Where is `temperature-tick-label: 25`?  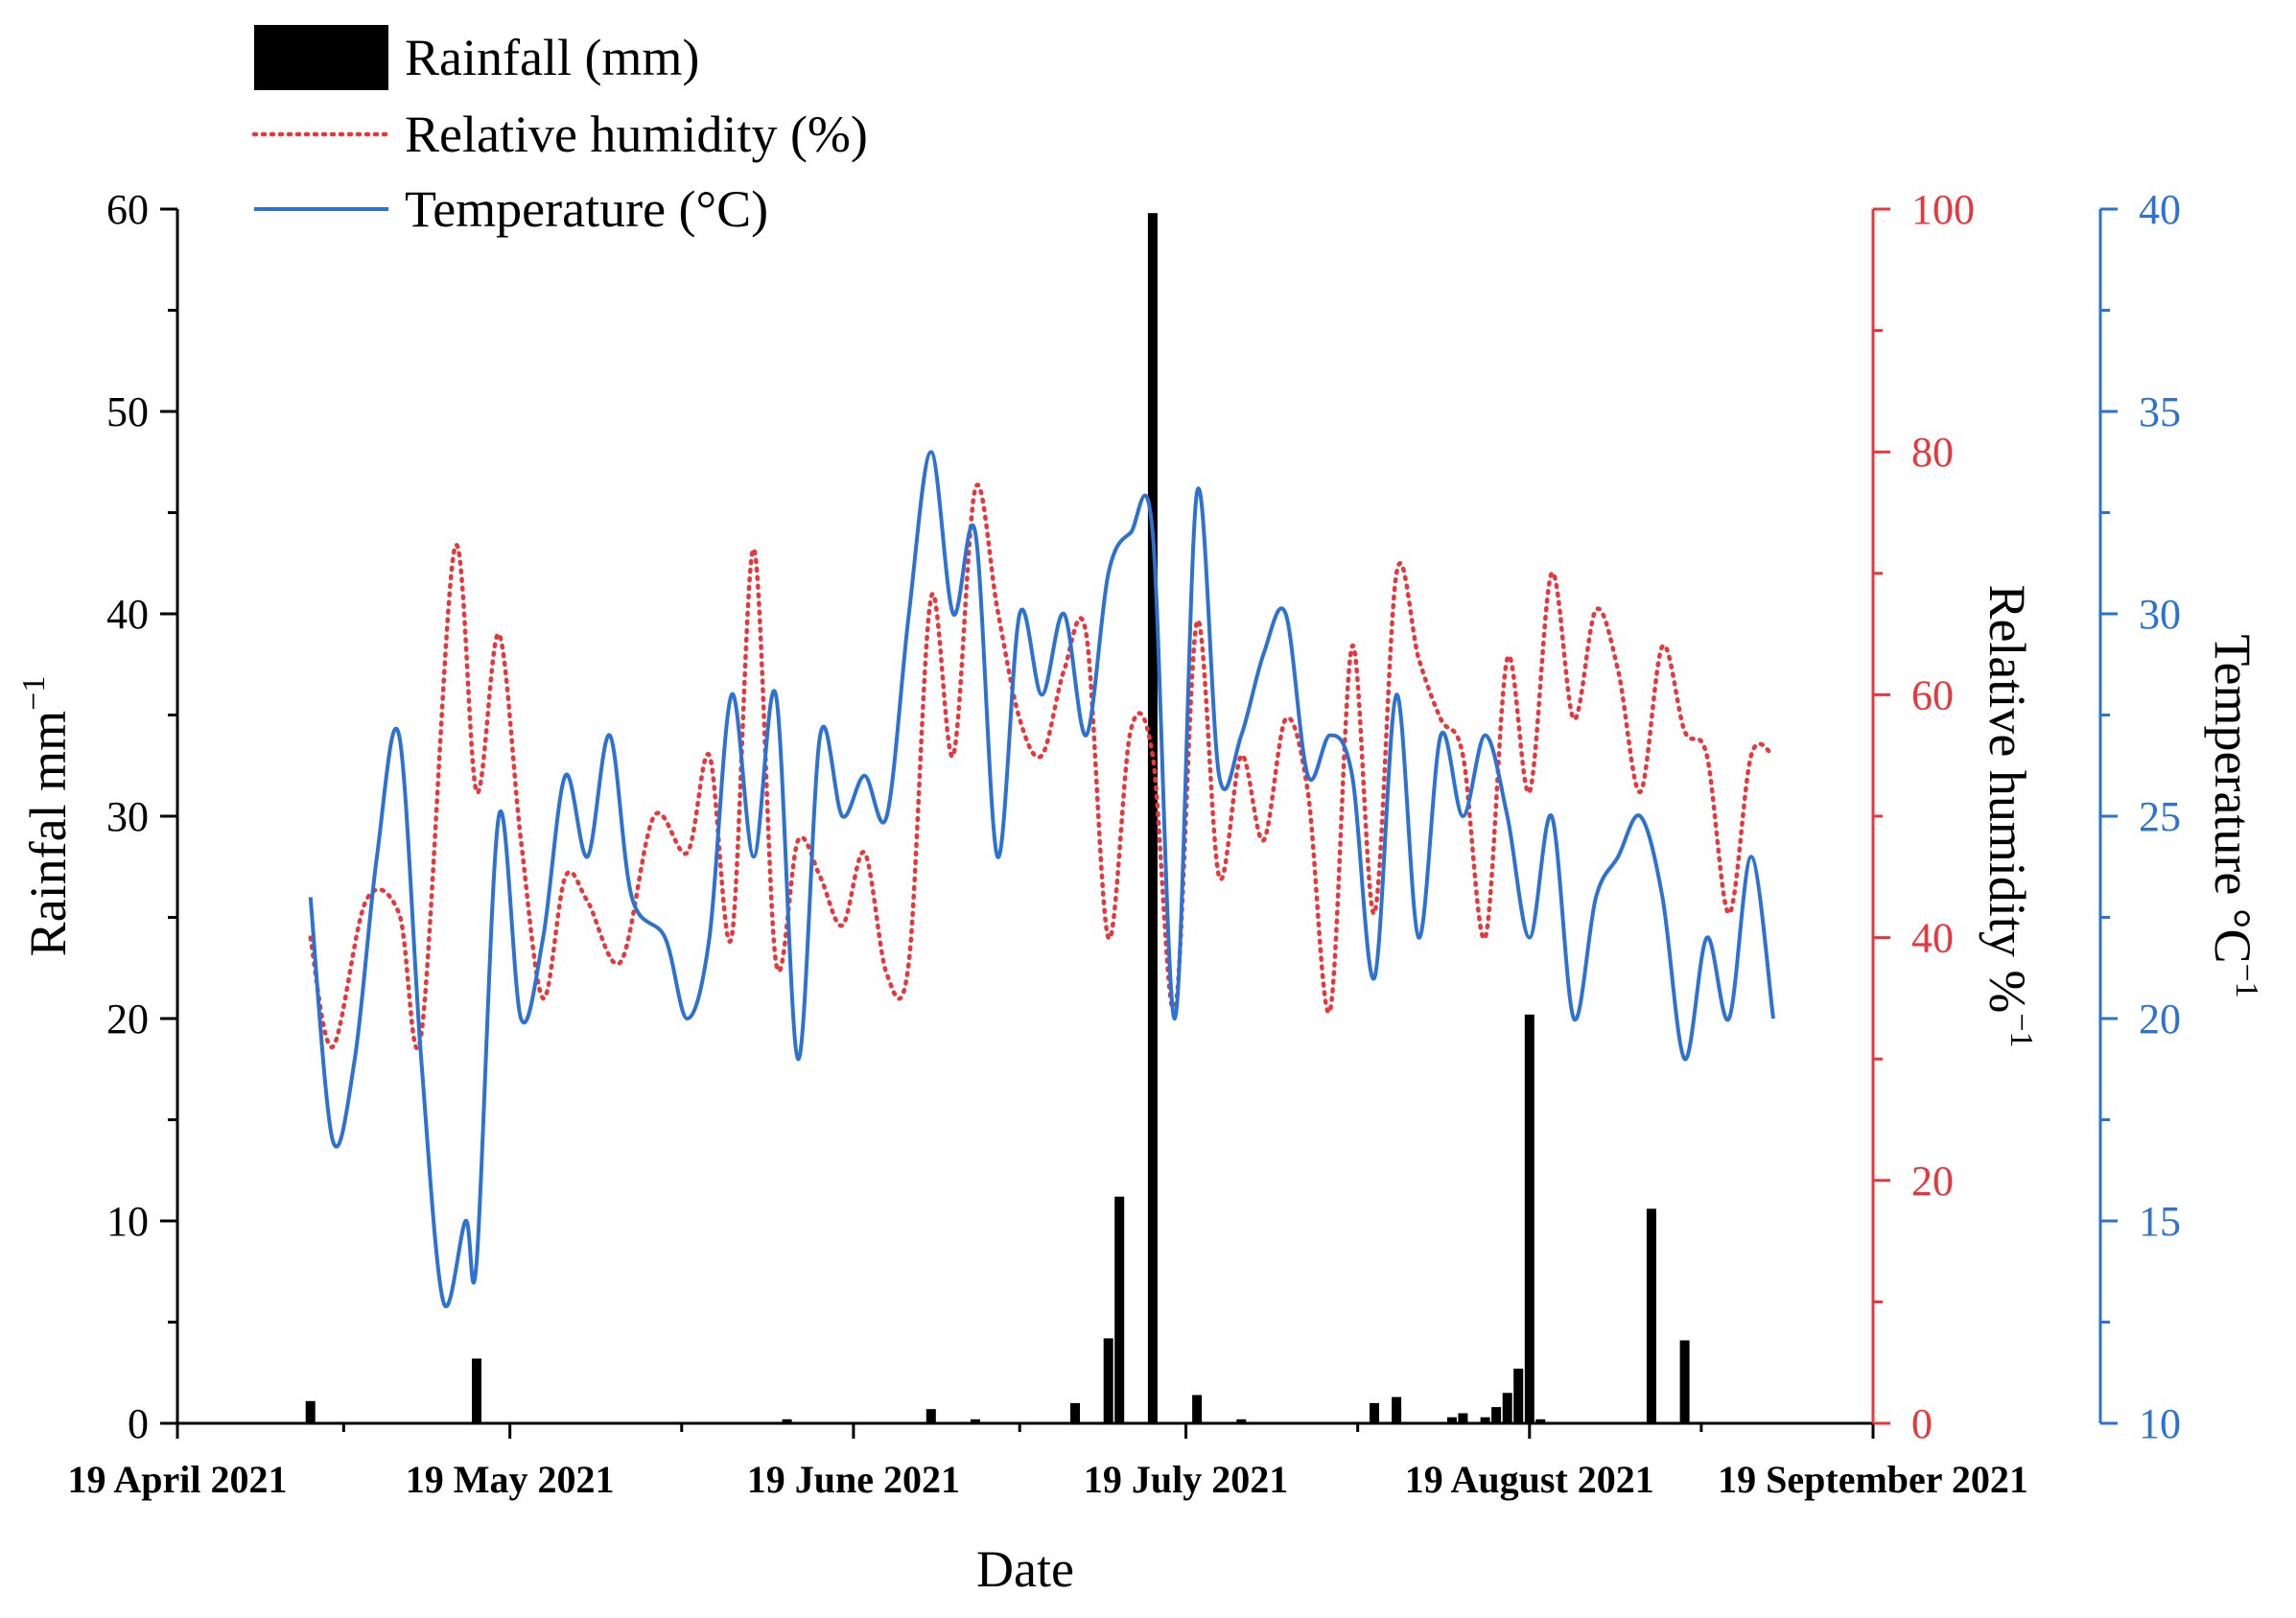 temperature-tick-label: 25 is located at coordinates (2160, 816).